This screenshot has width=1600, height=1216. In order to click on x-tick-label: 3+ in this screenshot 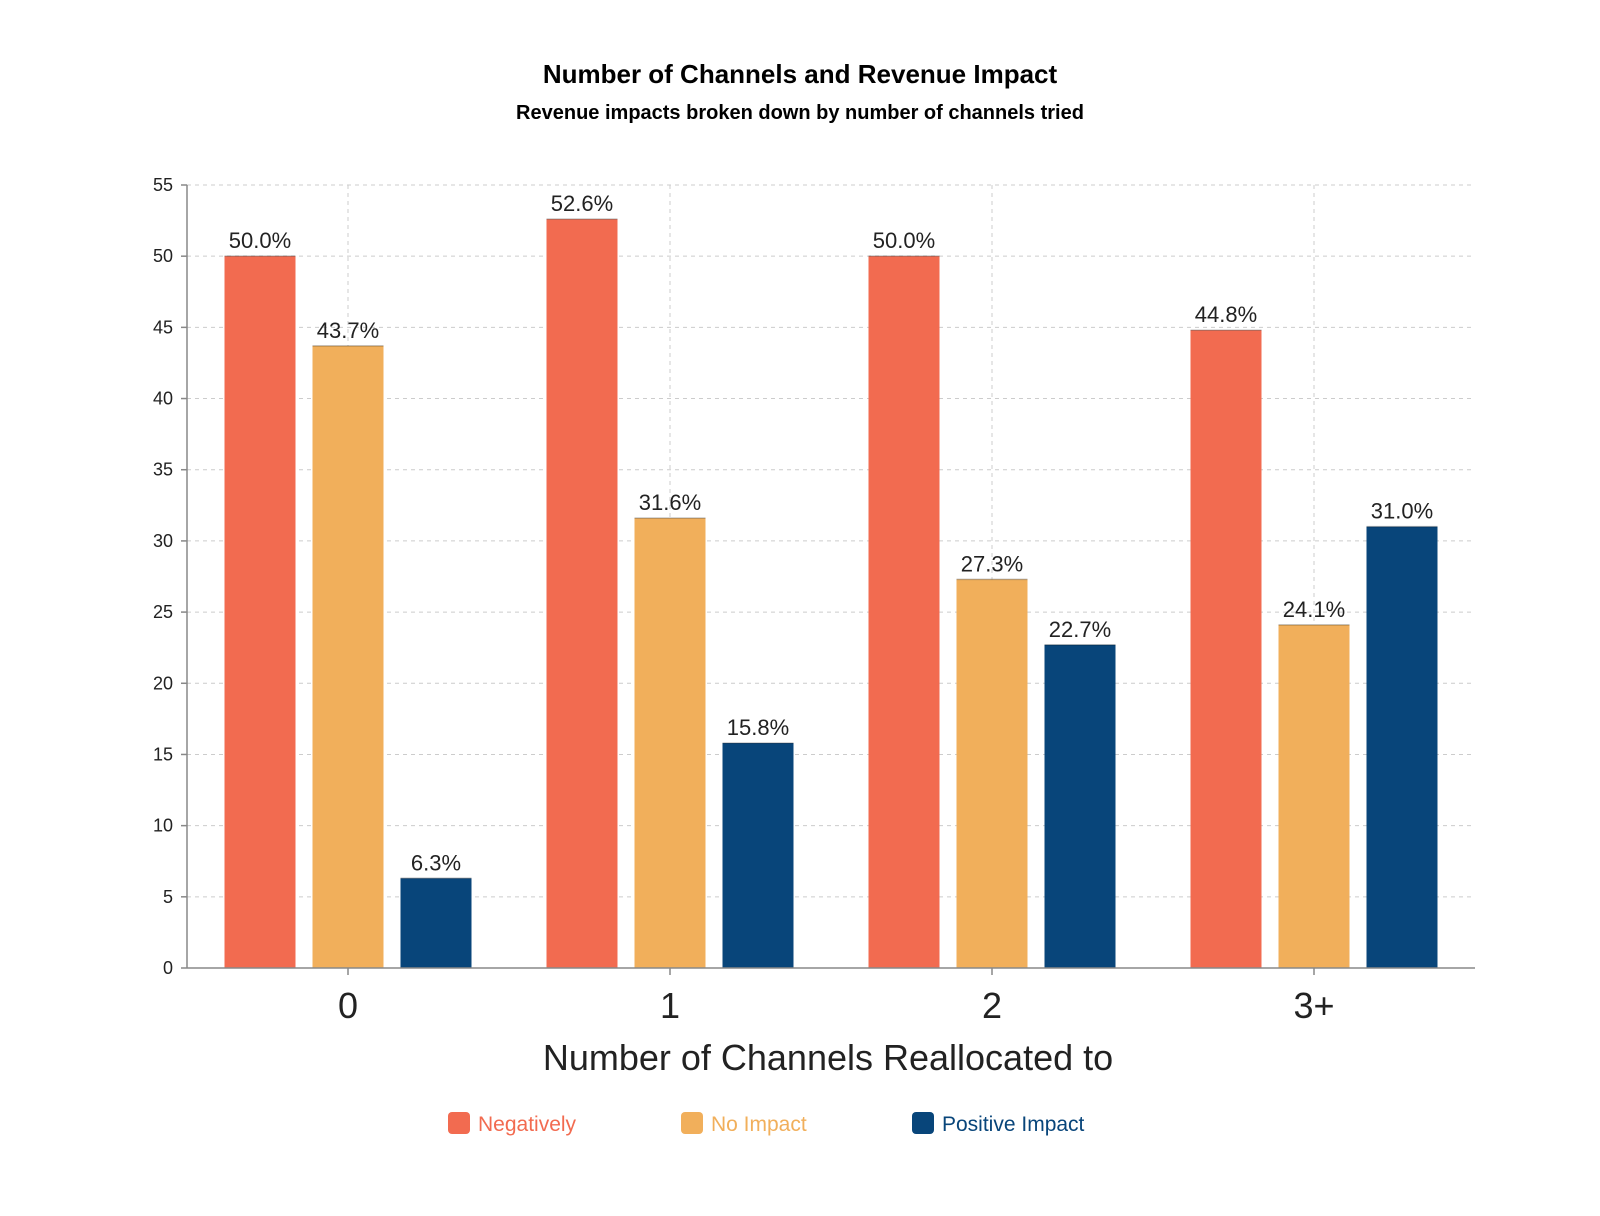, I will do `click(1313, 1005)`.